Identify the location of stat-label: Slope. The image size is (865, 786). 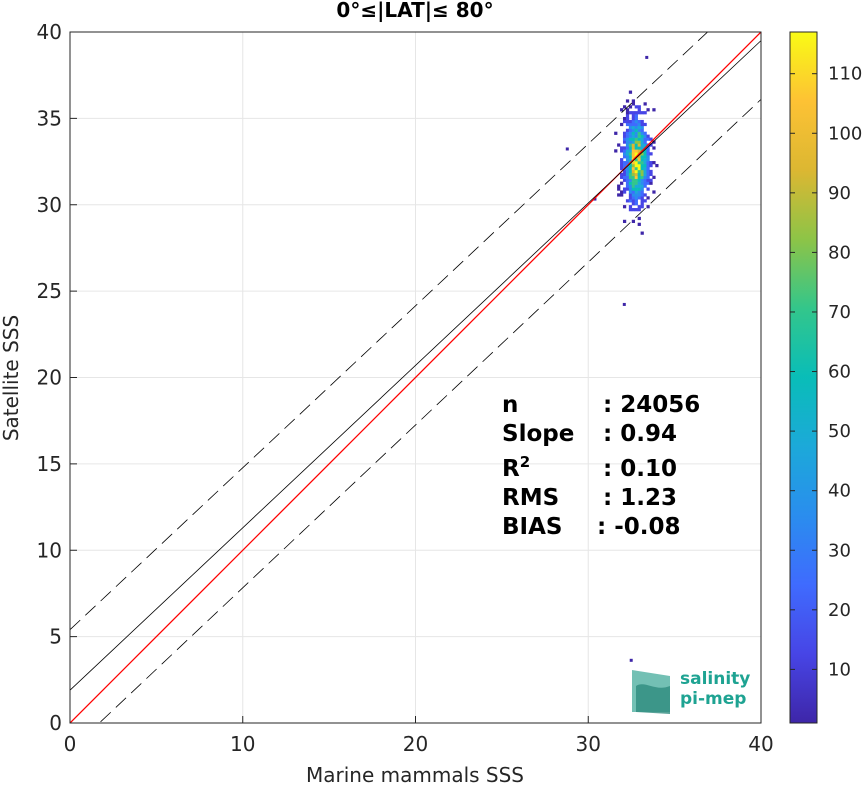
(538, 434).